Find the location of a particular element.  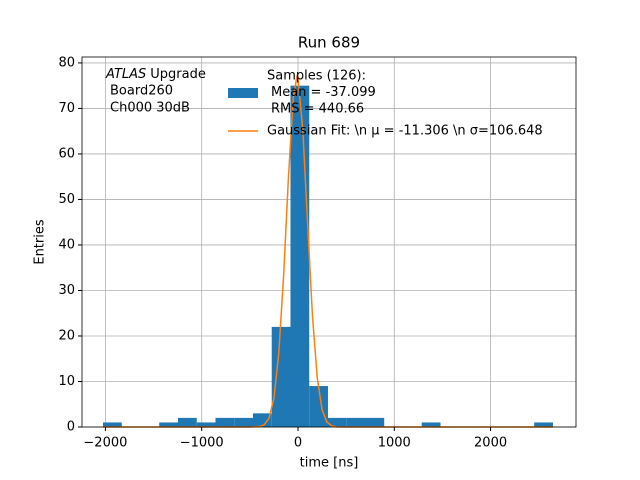

y-tick-label: 60 is located at coordinates (66, 153).